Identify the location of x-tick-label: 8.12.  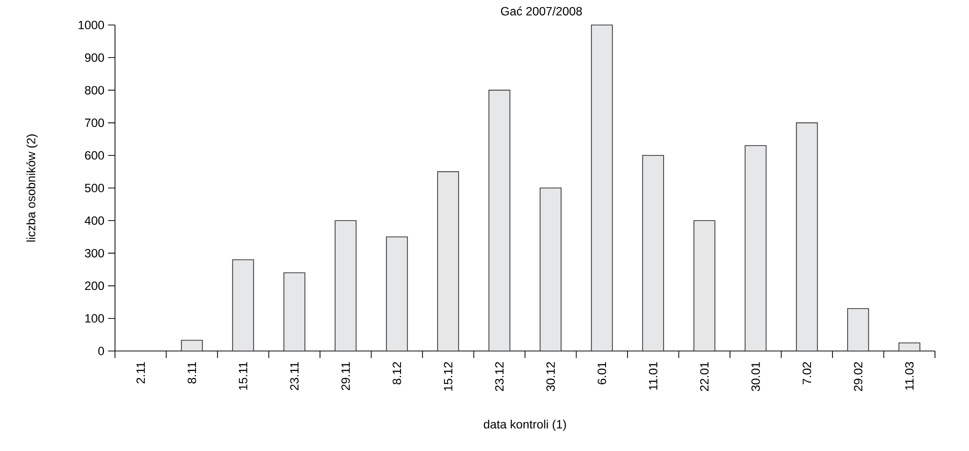
(397, 373).